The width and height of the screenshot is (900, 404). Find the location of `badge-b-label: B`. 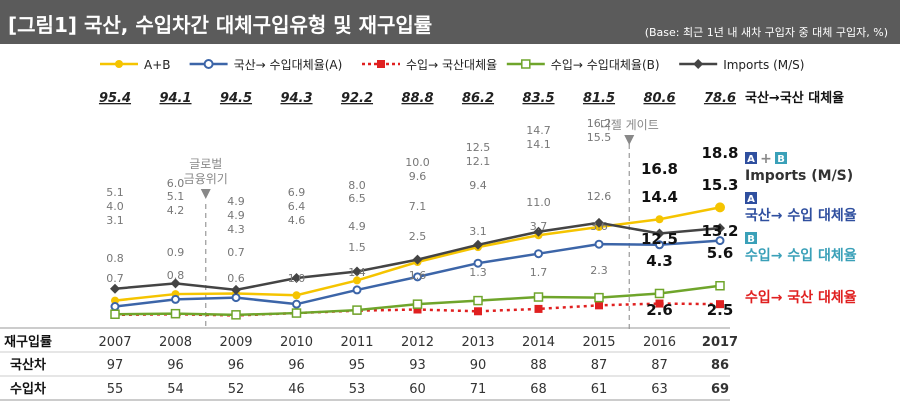

badge-b-label: B is located at coordinates (781, 159).